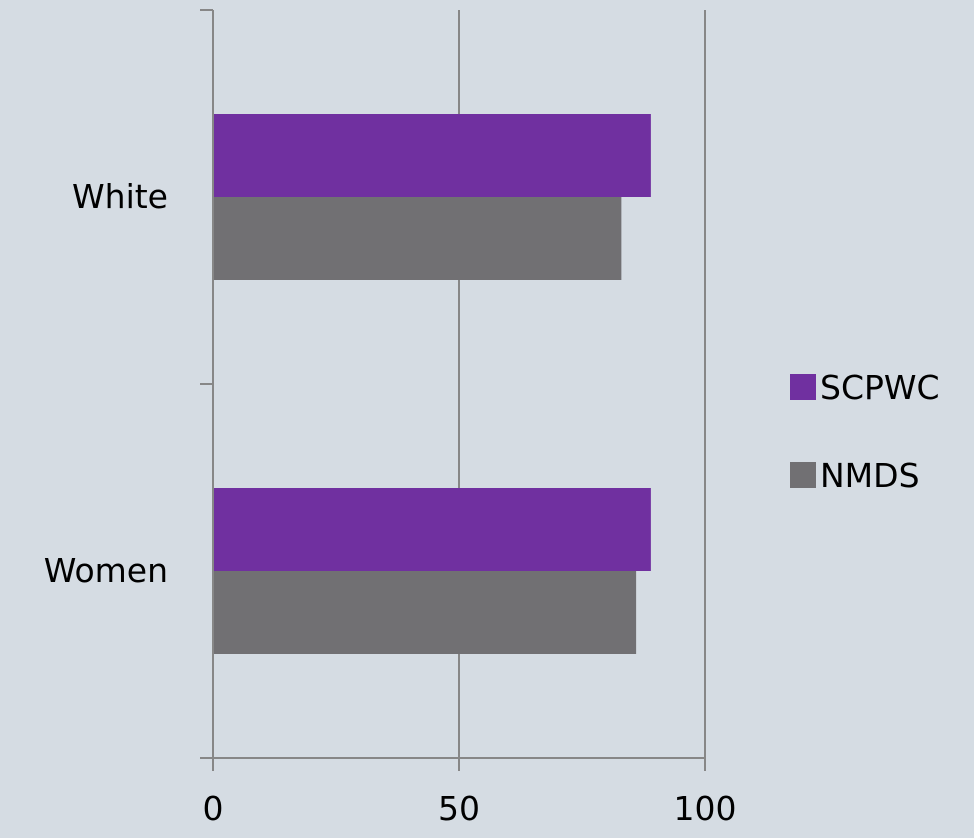 The height and width of the screenshot is (838, 974). Describe the element at coordinates (425, 612) in the screenshot. I see `bar-women-nmds` at that location.